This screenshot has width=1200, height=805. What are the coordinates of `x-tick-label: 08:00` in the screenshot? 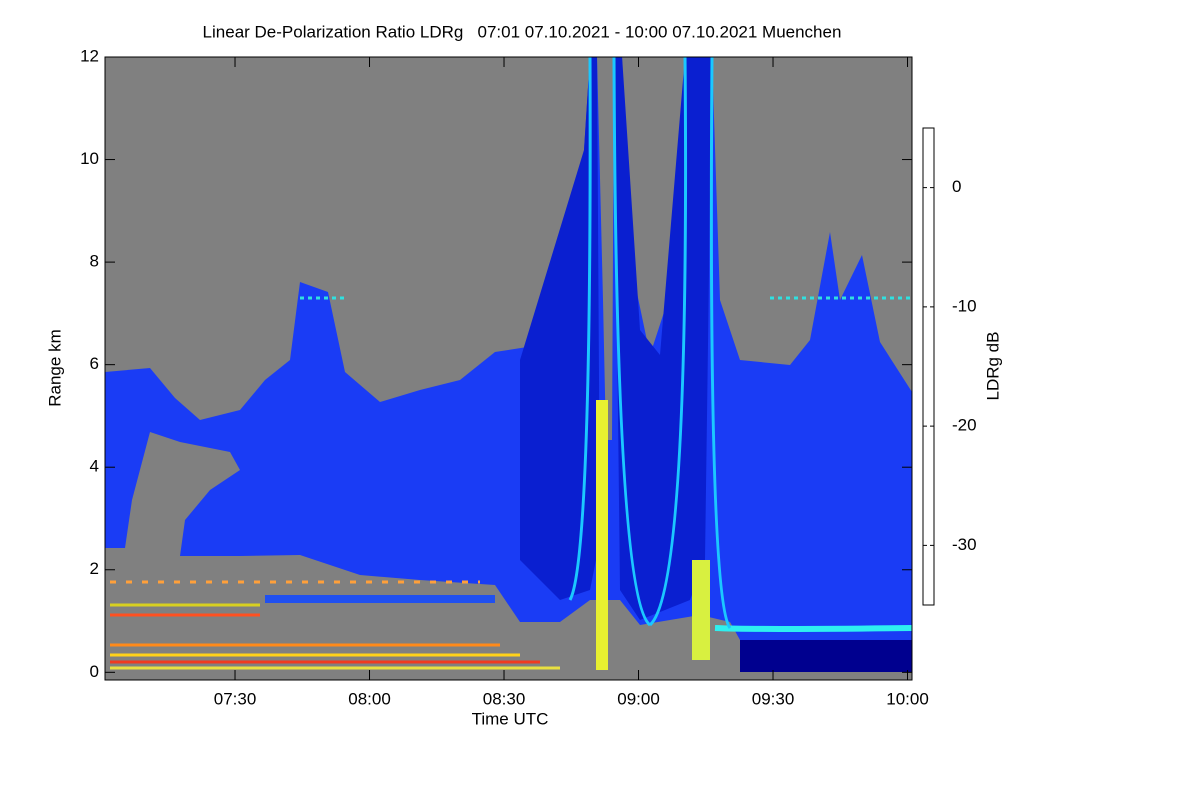 It's located at (369, 698).